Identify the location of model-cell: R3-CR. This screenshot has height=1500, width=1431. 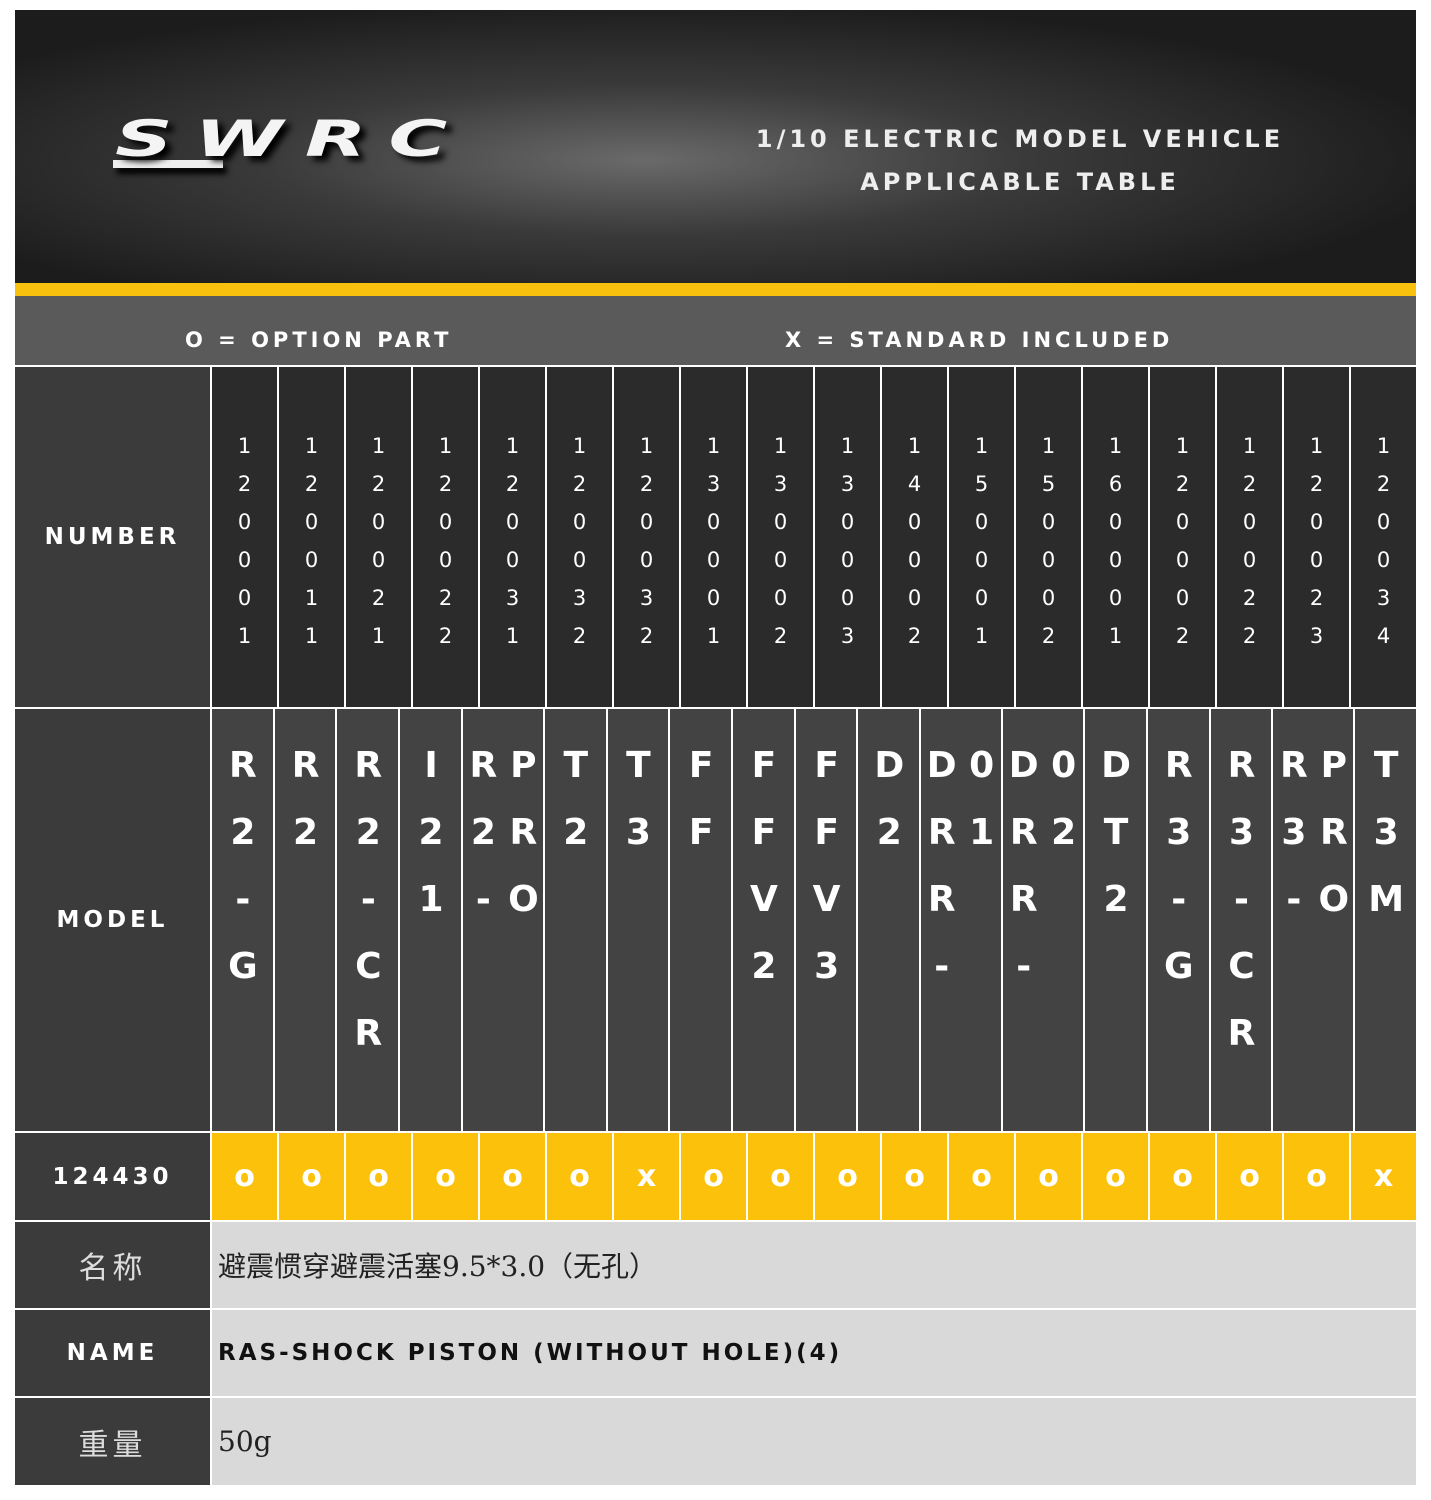
(1241, 920).